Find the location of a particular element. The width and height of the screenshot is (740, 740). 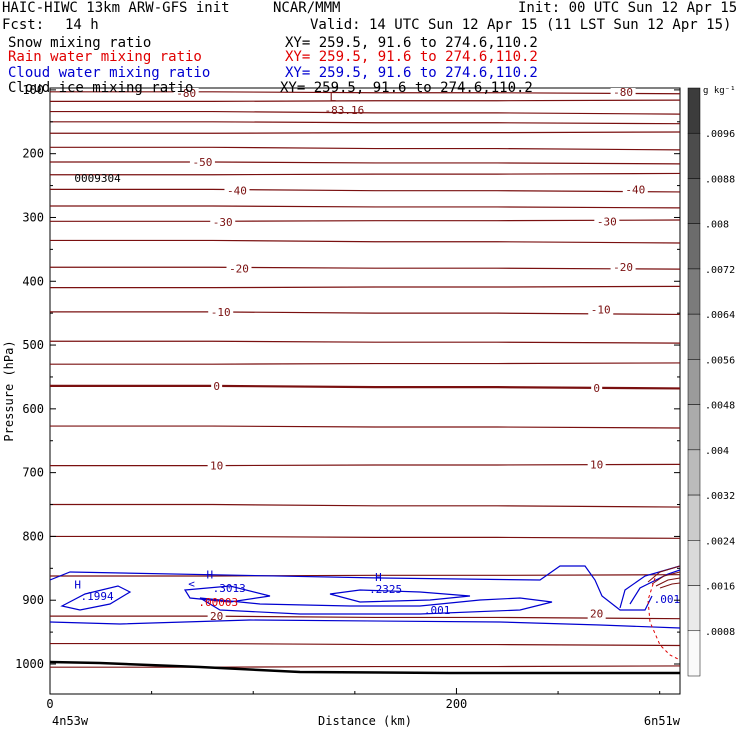

field-cloudwater-name: Cloud water mixing ratio is located at coordinates (109, 73).